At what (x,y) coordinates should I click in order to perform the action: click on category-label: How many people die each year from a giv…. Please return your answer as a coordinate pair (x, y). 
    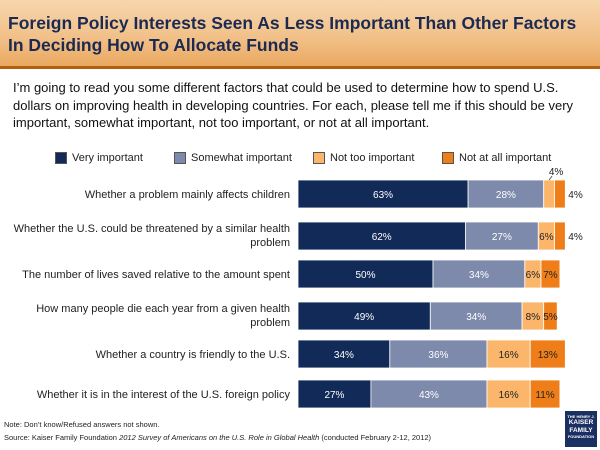
    Looking at the image, I should click on (163, 316).